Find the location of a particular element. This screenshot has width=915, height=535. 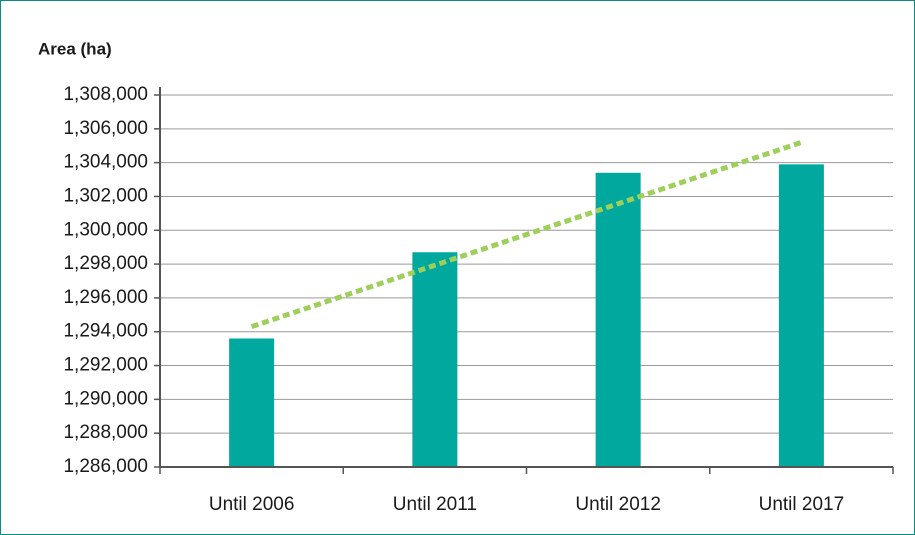

y-tick-label: 1,306,000 is located at coordinates (105, 128).